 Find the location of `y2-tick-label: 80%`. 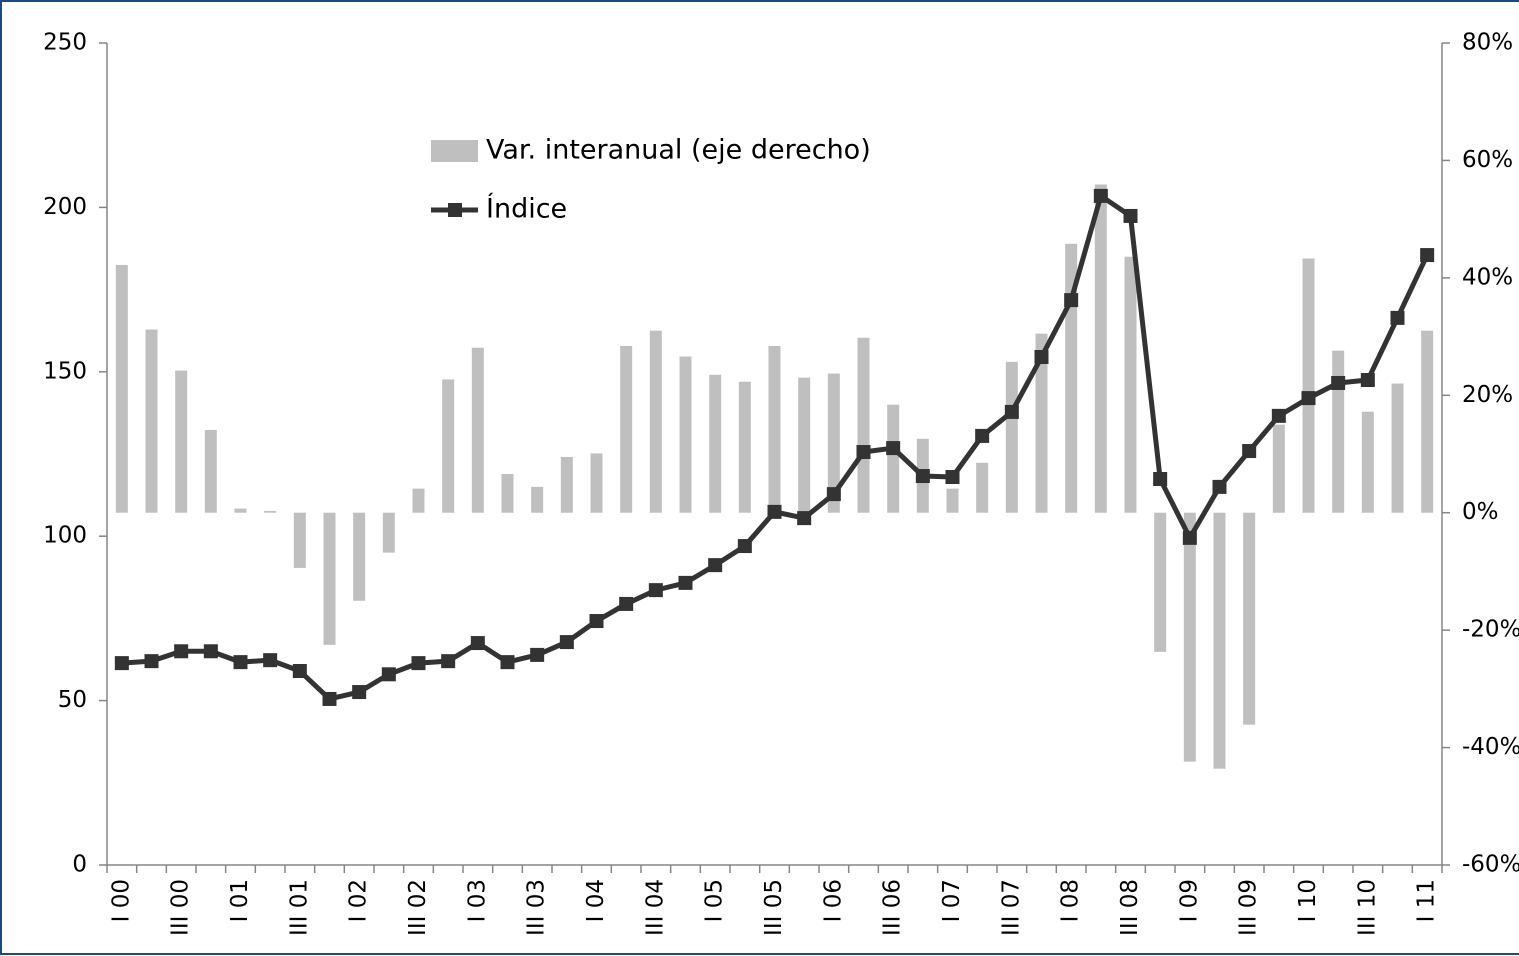

y2-tick-label: 80% is located at coordinates (1487, 43).